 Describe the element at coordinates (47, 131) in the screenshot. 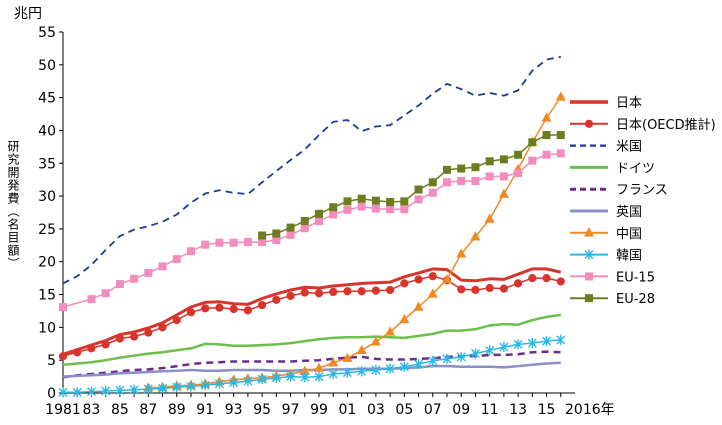

I see `y-tick-label: 40` at that location.